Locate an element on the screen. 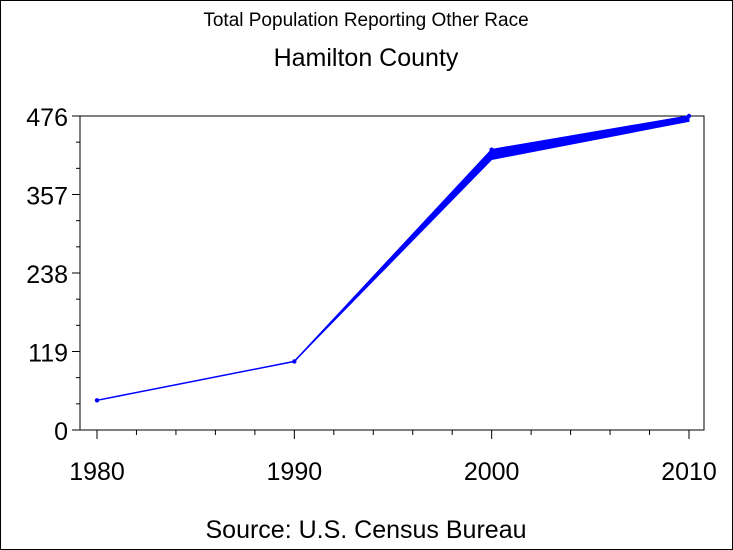 This screenshot has height=550, width=733. y-tick-label: 476 is located at coordinates (47, 118).